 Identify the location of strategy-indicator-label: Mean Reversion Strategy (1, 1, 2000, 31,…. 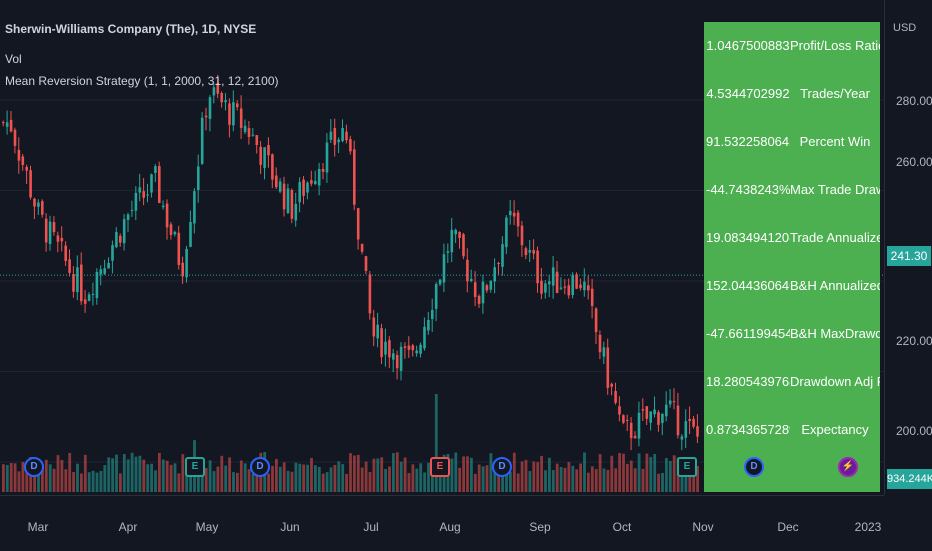
(142, 81).